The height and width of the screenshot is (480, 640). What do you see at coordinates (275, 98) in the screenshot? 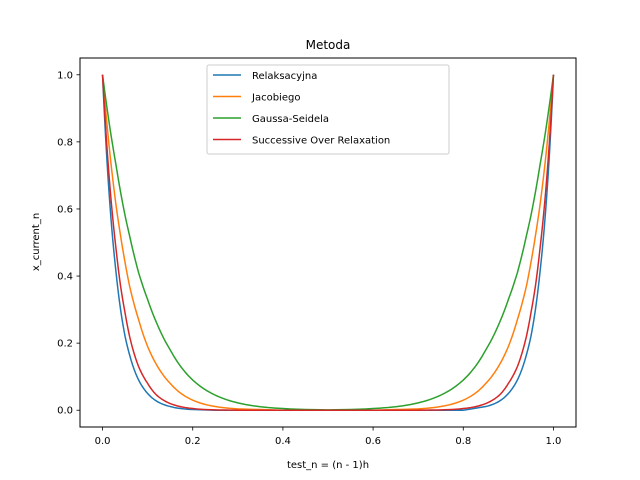
I see `legend-label: Jacobiego` at bounding box center [275, 98].